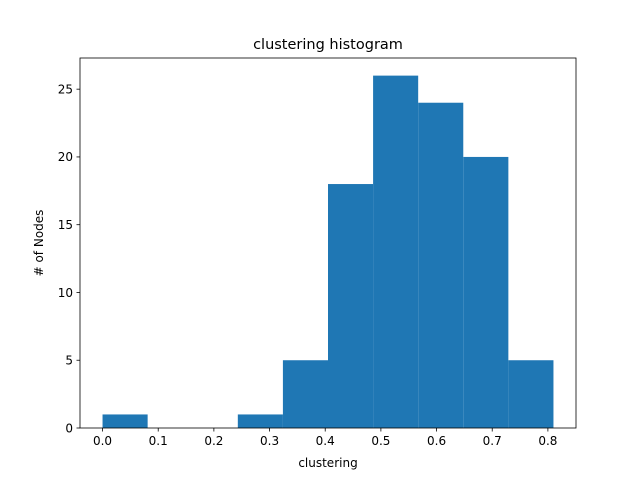 This screenshot has height=480, width=640. What do you see at coordinates (325, 441) in the screenshot?
I see `x-tick-label: 0.4` at bounding box center [325, 441].